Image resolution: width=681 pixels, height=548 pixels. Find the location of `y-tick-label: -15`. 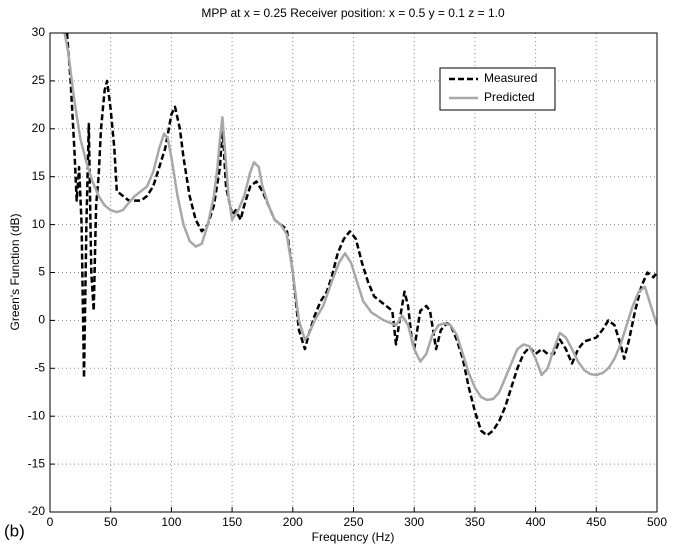

y-tick-label: -15 is located at coordinates (37, 463).